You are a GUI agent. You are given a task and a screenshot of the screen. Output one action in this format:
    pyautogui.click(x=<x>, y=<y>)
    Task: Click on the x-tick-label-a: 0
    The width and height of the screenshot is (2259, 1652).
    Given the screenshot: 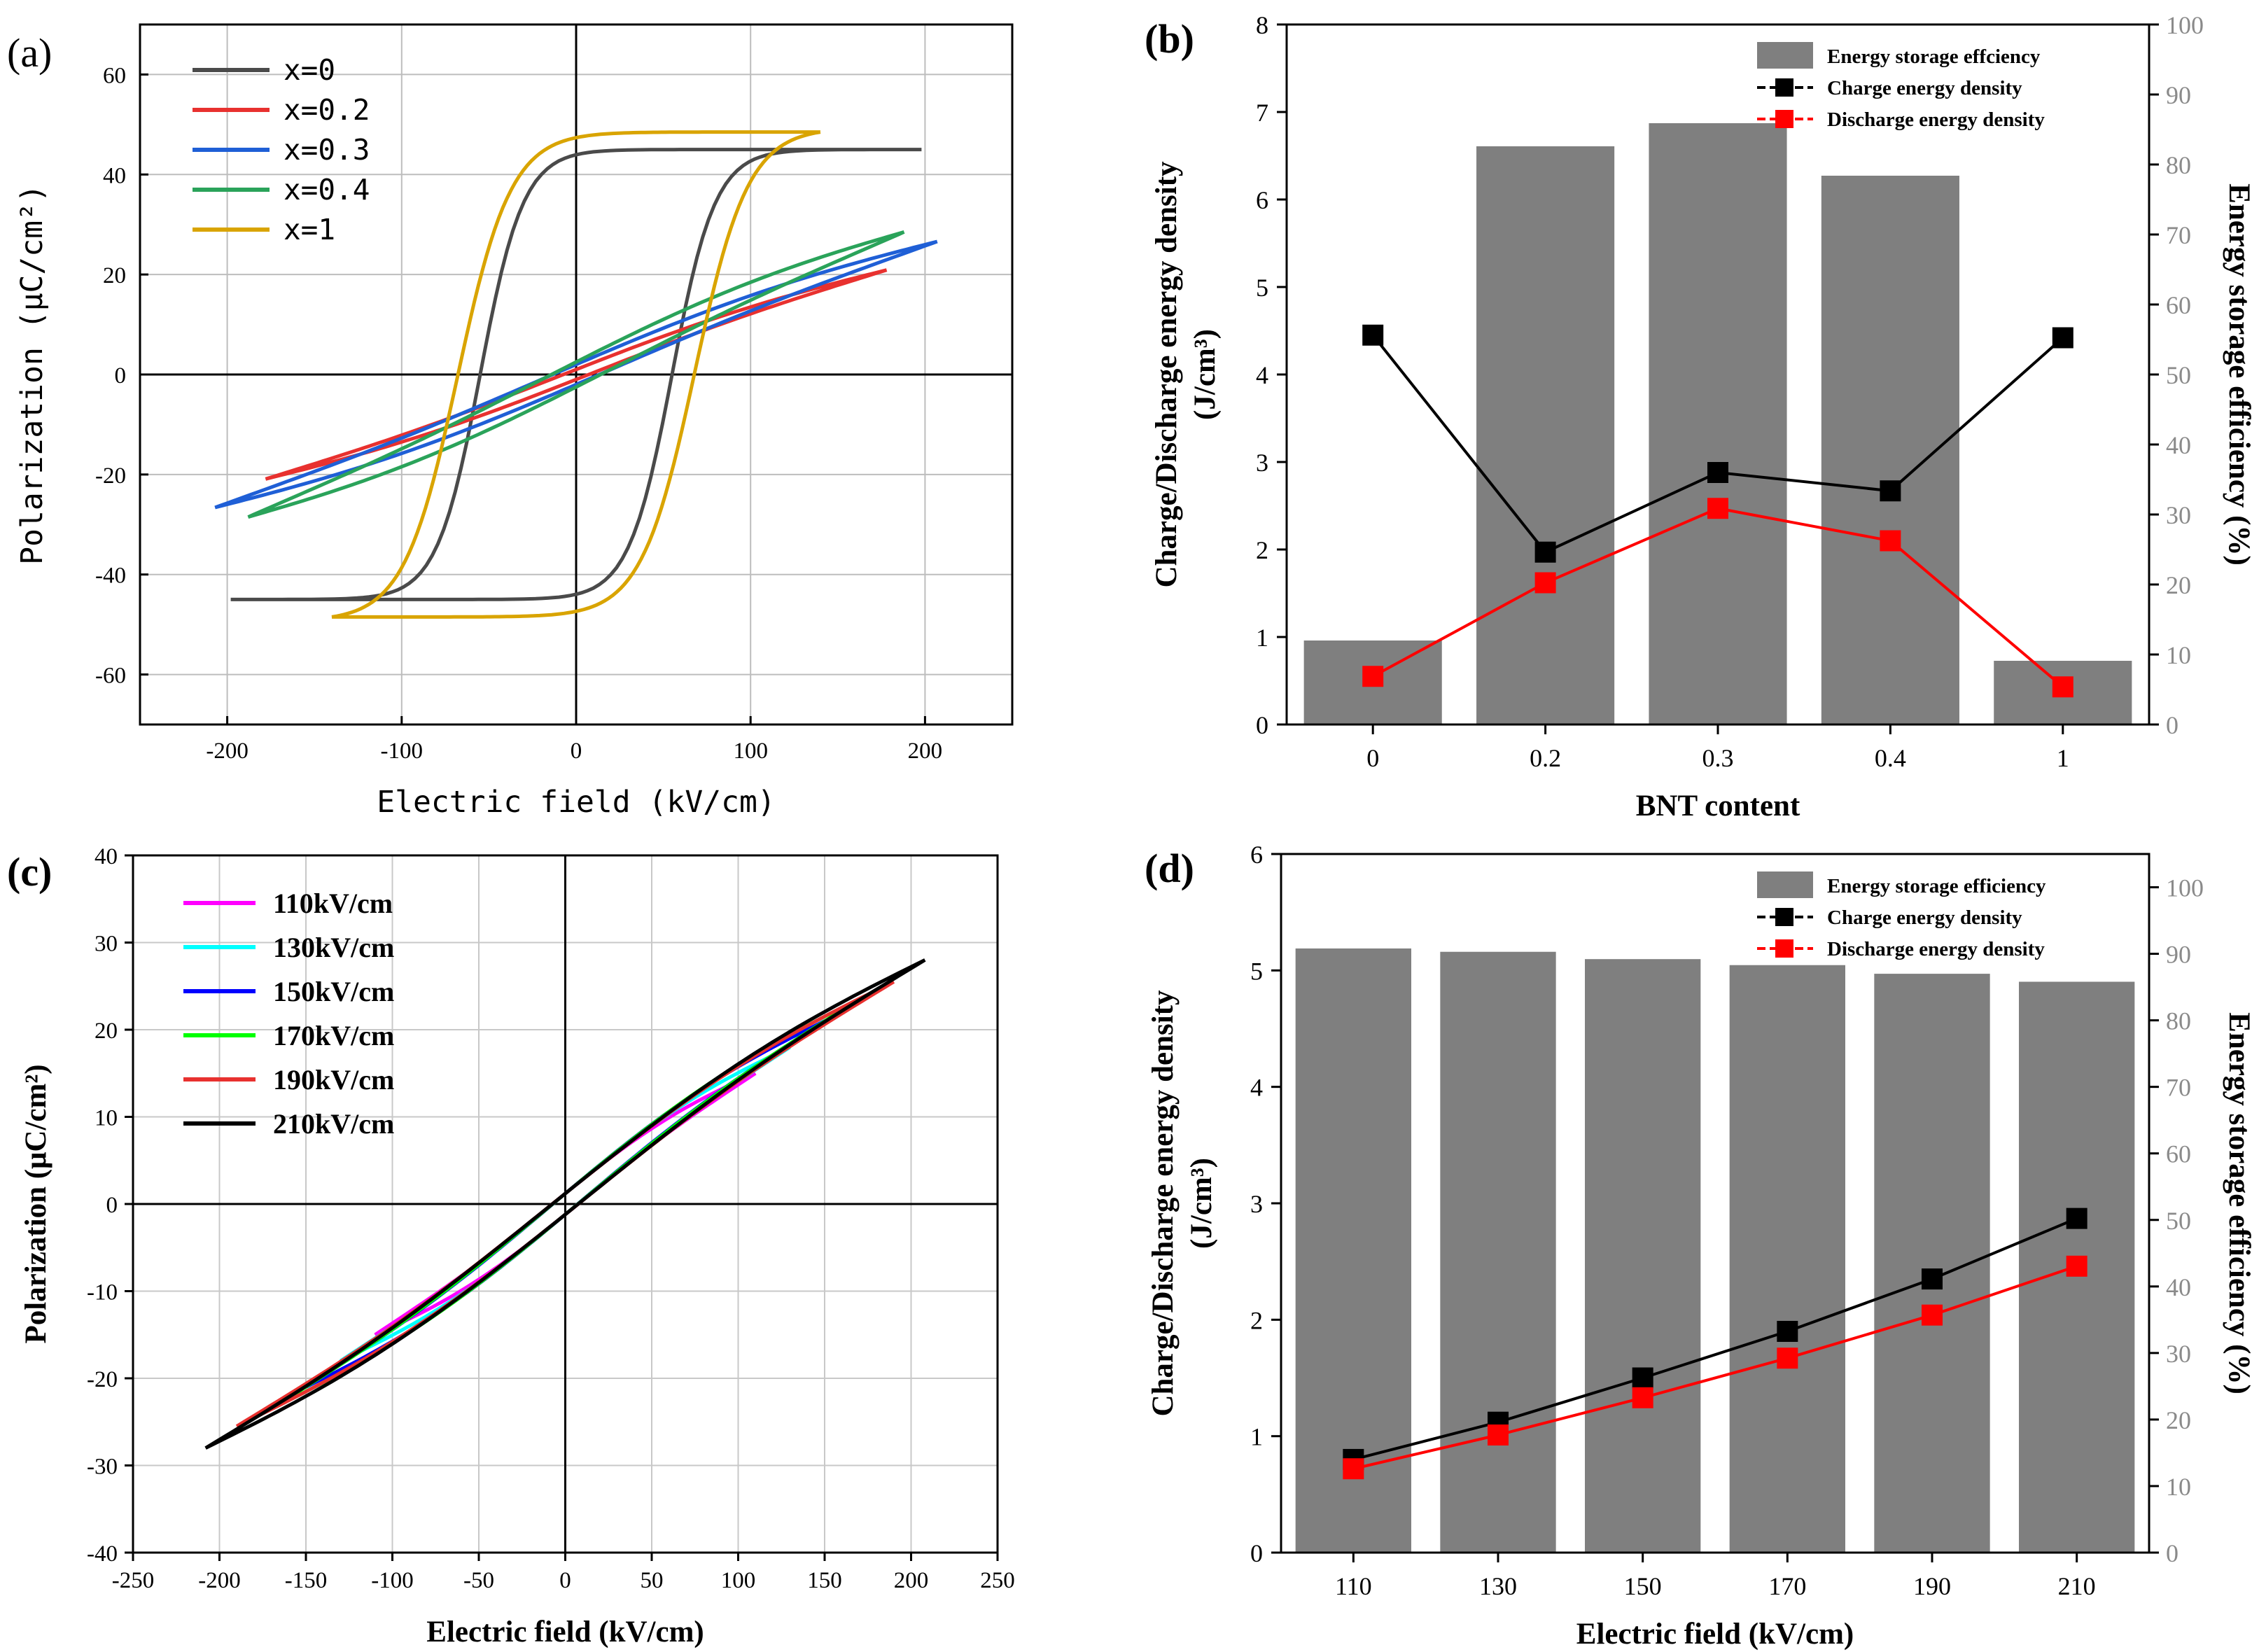 What is the action you would take?
    pyautogui.click(x=576, y=751)
    